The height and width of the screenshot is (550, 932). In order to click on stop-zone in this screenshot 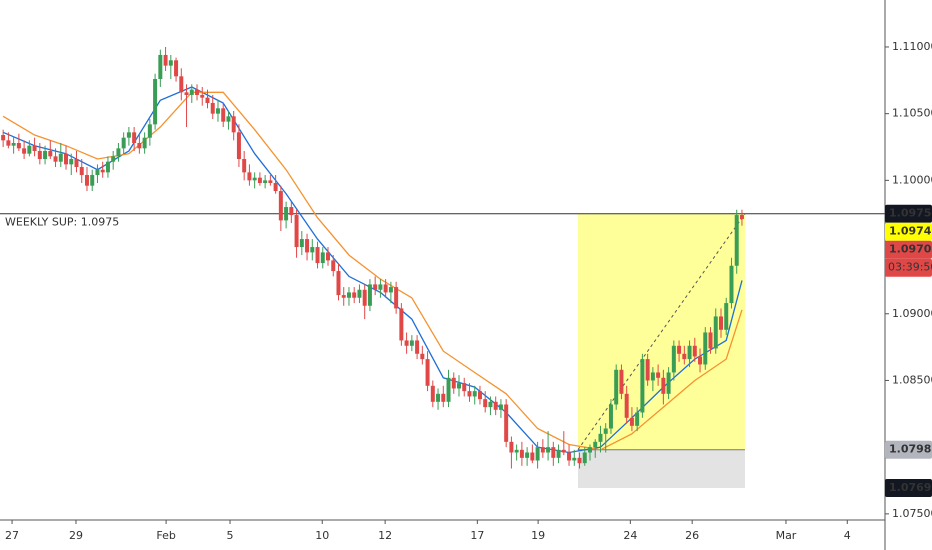, I will do `click(661, 468)`.